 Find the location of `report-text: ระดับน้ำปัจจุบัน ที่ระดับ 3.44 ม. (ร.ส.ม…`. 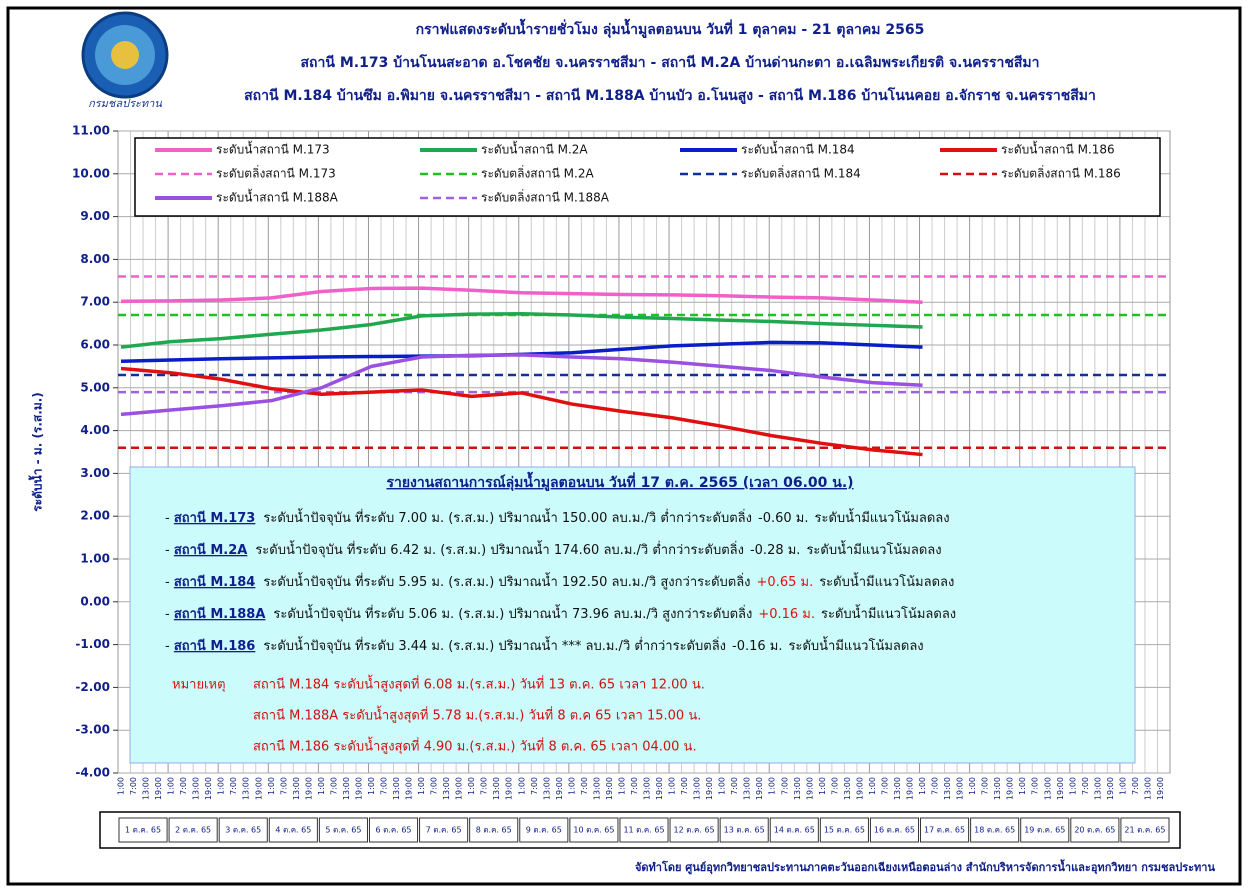

report-text: ระดับน้ำปัจจุบัน ที่ระดับ 3.44 ม. (ร.ส.ม… is located at coordinates (494, 645).